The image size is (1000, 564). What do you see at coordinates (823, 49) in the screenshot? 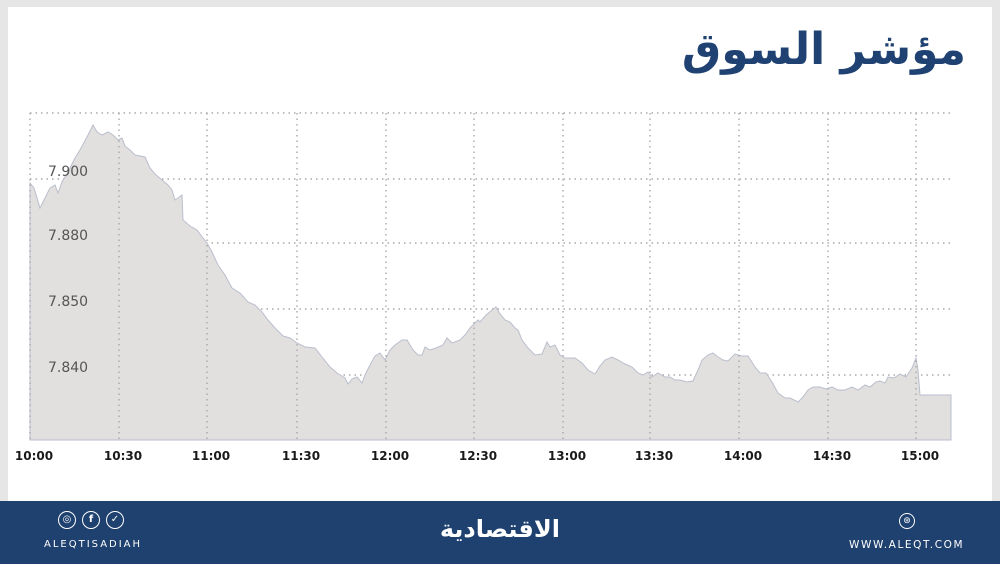
I see `chart-title: مؤشر السوق` at bounding box center [823, 49].